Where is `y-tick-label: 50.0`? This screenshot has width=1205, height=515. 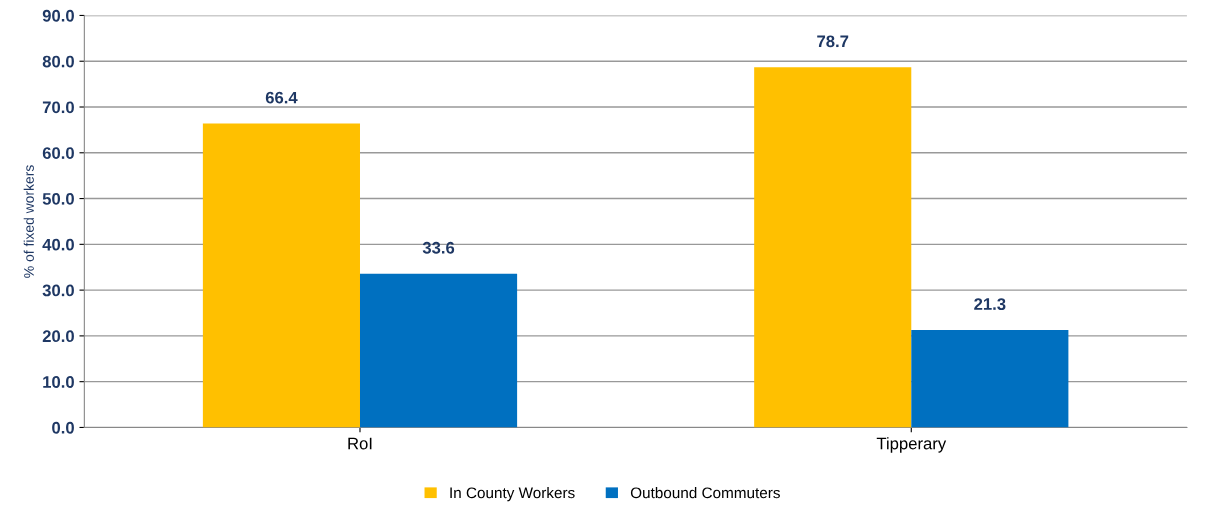 y-tick-label: 50.0 is located at coordinates (58, 198).